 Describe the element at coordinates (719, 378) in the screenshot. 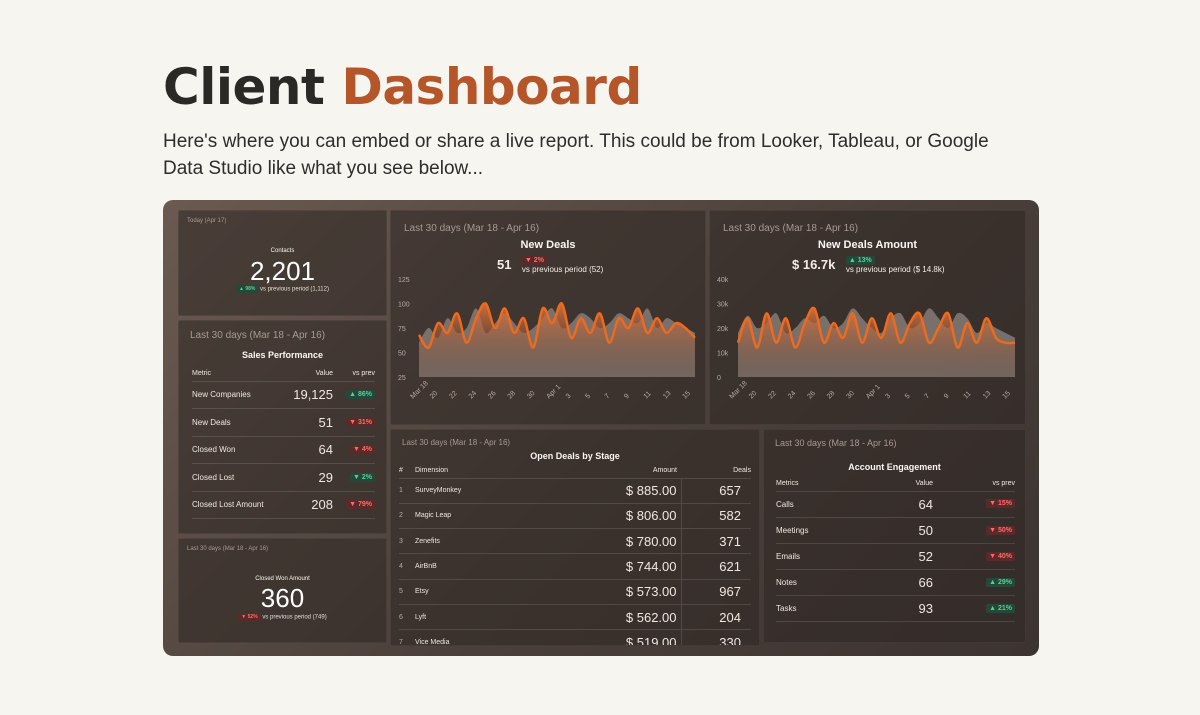

I see `y-tick-label: 0` at that location.